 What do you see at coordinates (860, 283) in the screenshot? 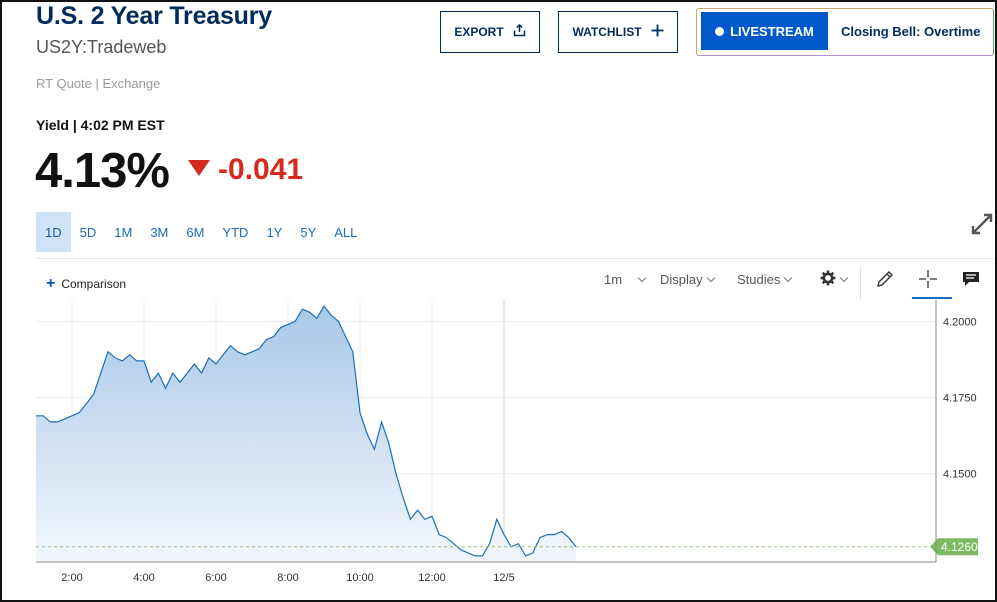
I see `toolbar-divider` at bounding box center [860, 283].